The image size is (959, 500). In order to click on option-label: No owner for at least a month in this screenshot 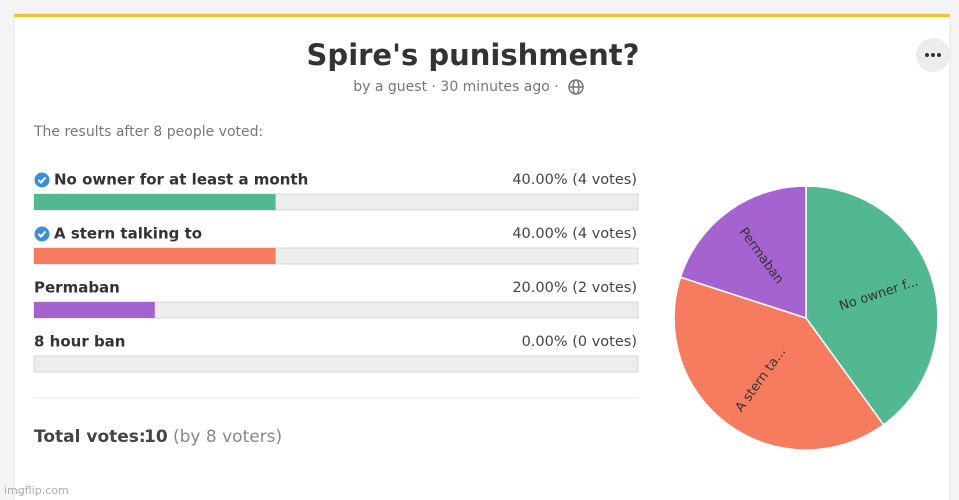, I will do `click(181, 180)`.